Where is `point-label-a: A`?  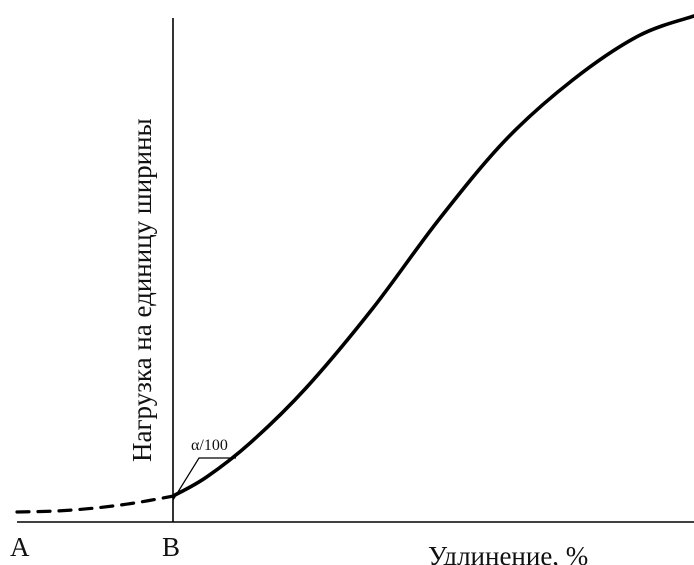
point-label-a: A is located at coordinates (20, 547).